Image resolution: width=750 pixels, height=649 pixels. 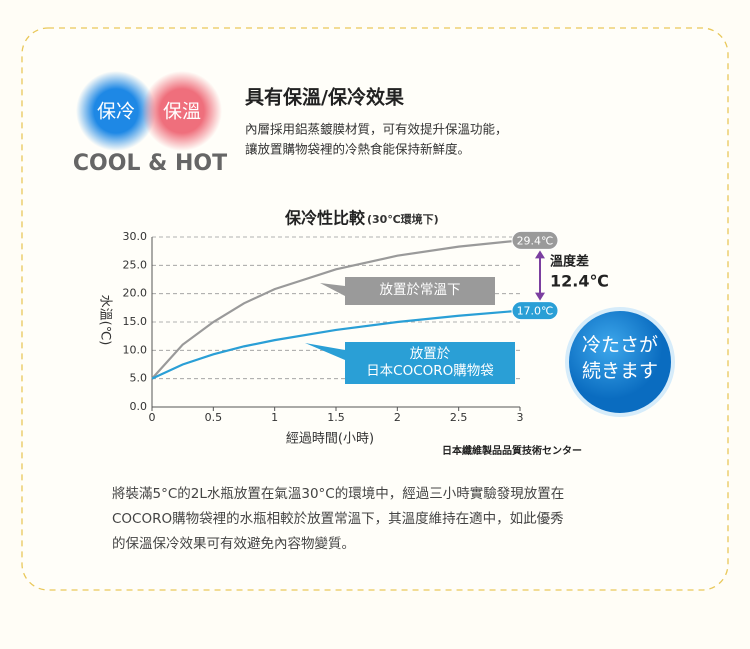 I want to click on x-tick-label: 0.5, so click(x=214, y=417).